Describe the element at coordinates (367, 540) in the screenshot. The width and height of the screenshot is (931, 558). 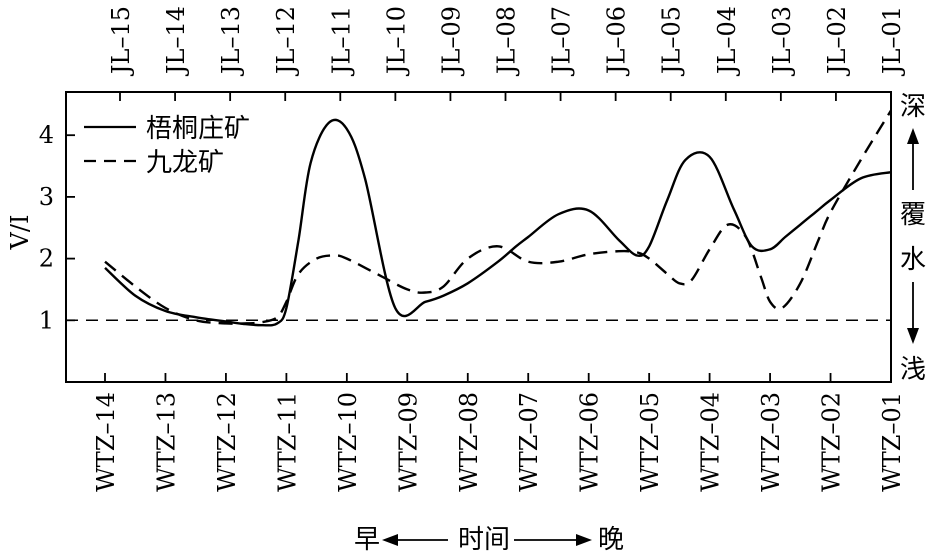
I see `time-label-early: 早` at that location.